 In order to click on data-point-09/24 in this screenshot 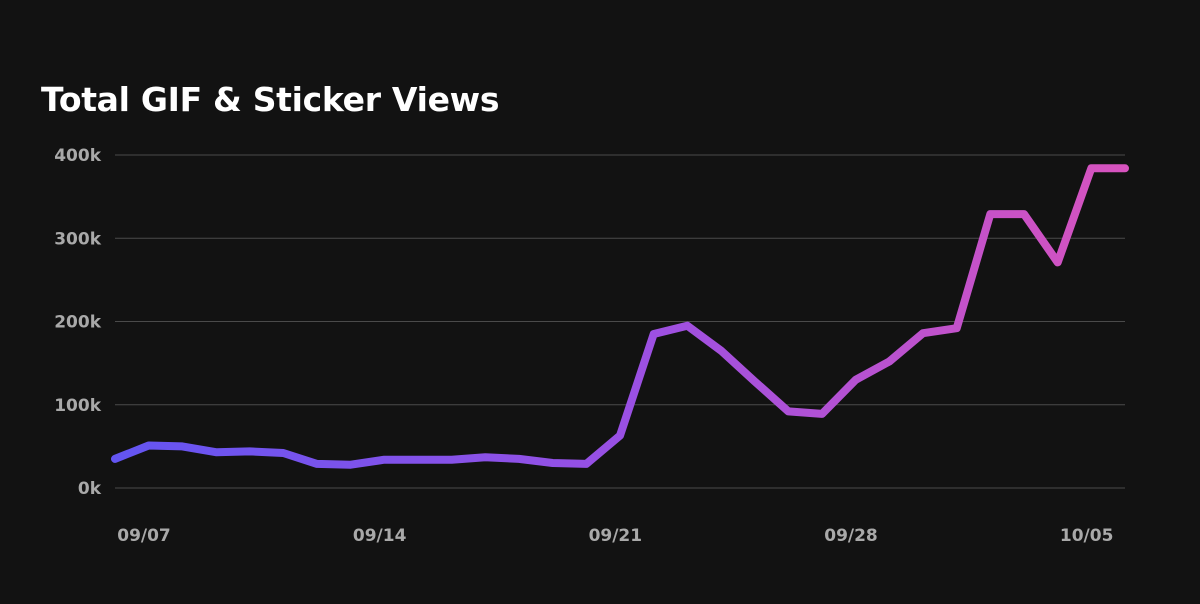, I will do `click(687, 326)`.